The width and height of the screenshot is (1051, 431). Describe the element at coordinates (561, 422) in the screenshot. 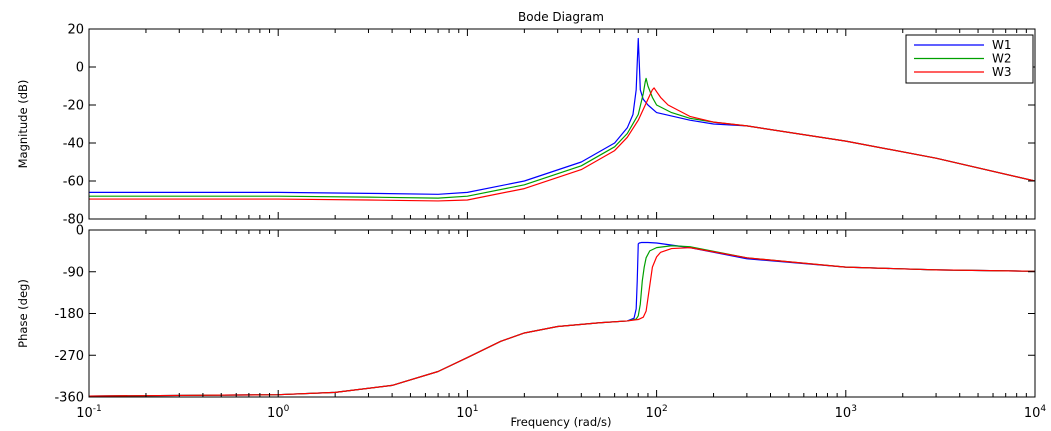

I see `x-axis-label: Frequency (rad/s)` at that location.